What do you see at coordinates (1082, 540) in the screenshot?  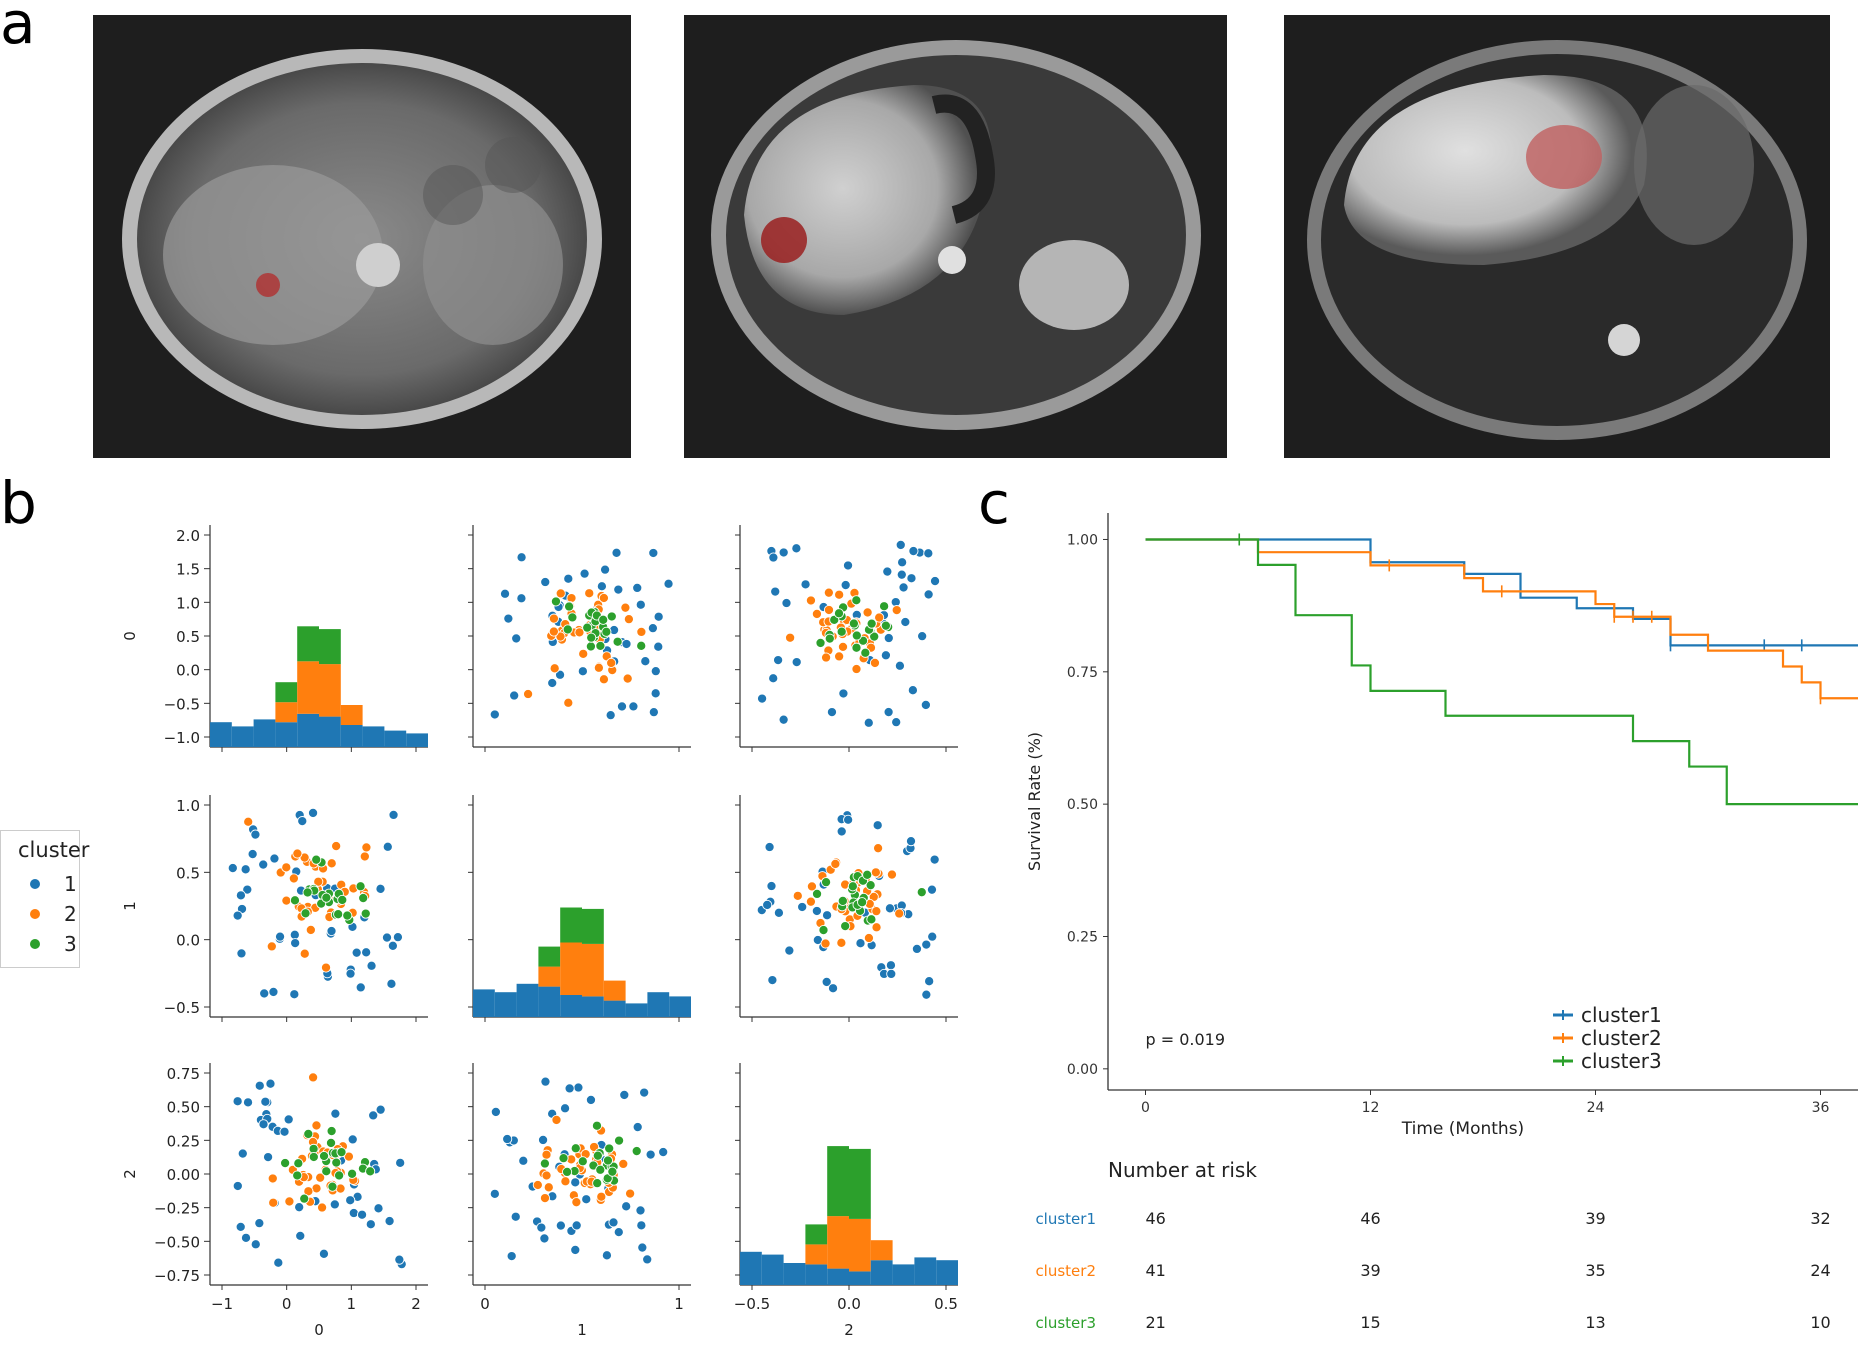 I see `km-y-tick-label: 1.00` at bounding box center [1082, 540].